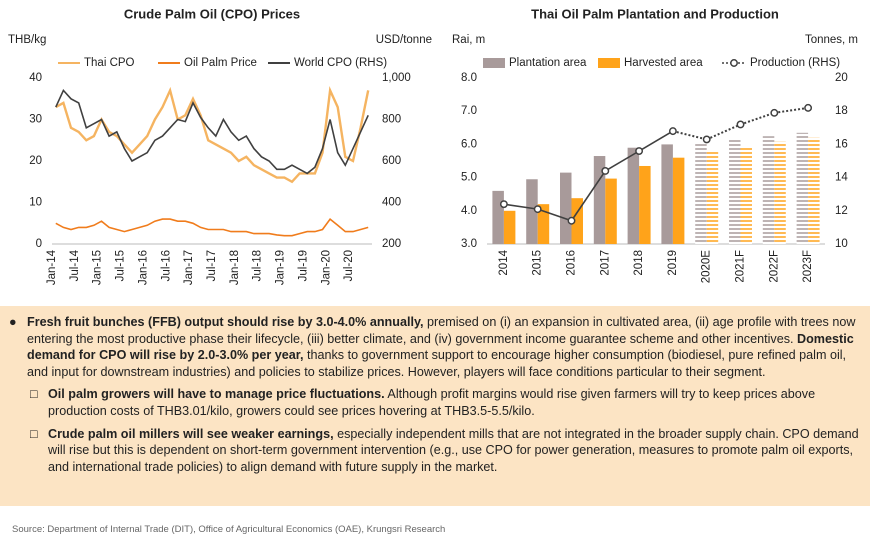  I want to click on y-tick-label: 5.0, so click(469, 178).